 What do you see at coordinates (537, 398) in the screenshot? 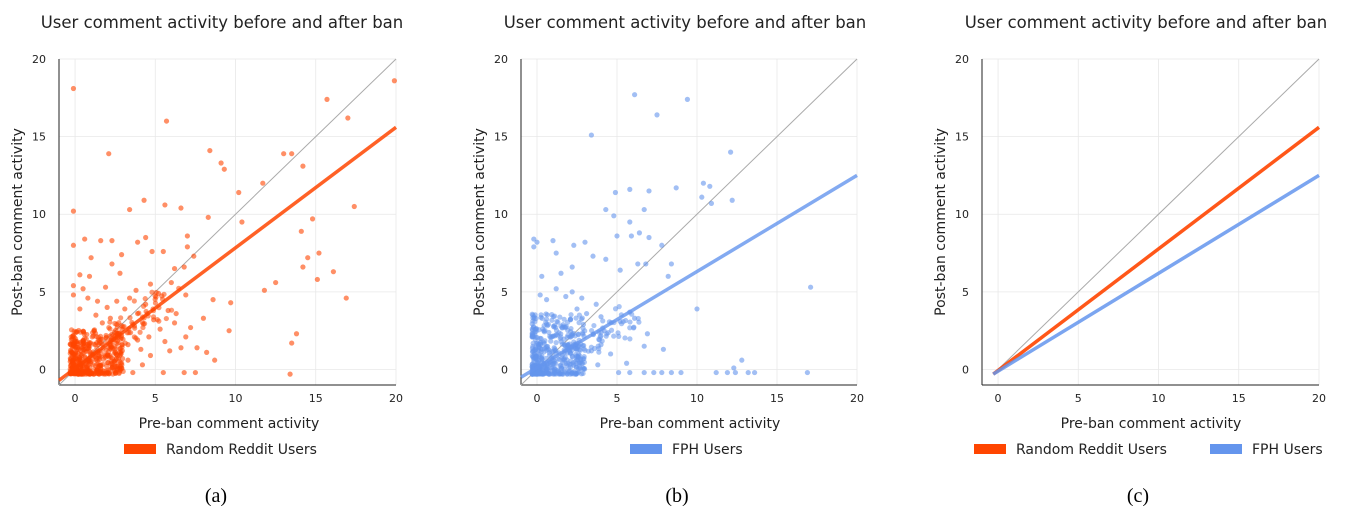
I see `x-tick-label: 0` at bounding box center [537, 398].